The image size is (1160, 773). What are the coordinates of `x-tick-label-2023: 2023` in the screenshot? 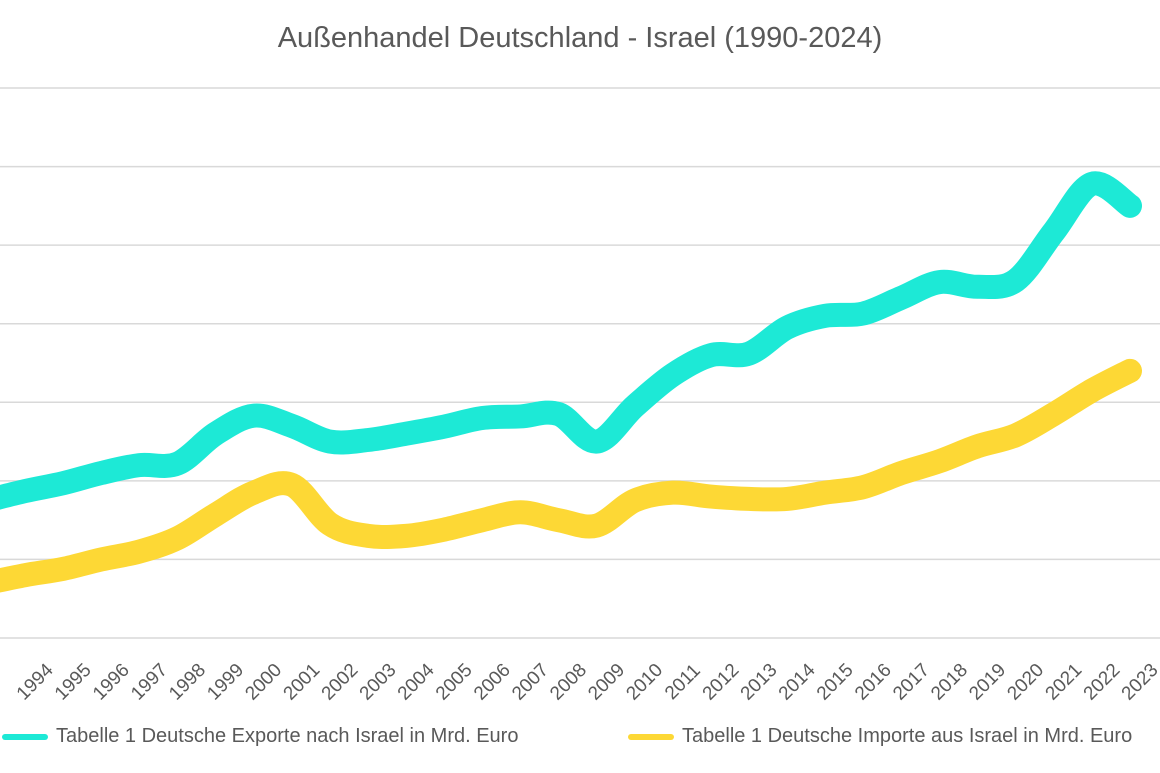 It's located at (1139, 682).